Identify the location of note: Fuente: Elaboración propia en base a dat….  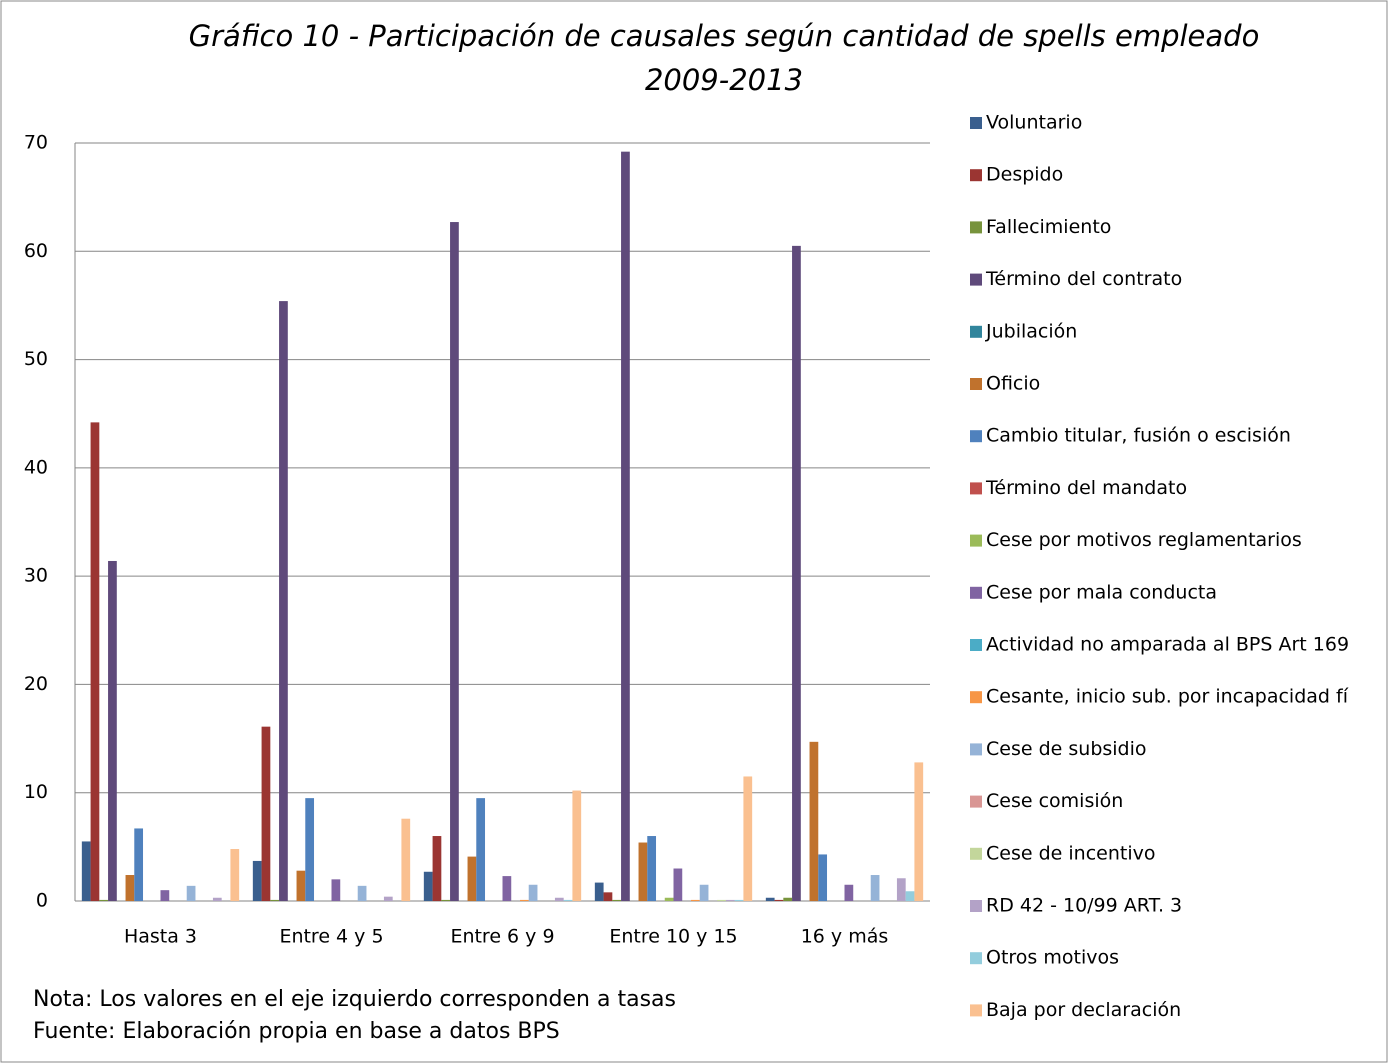
(296, 1031).